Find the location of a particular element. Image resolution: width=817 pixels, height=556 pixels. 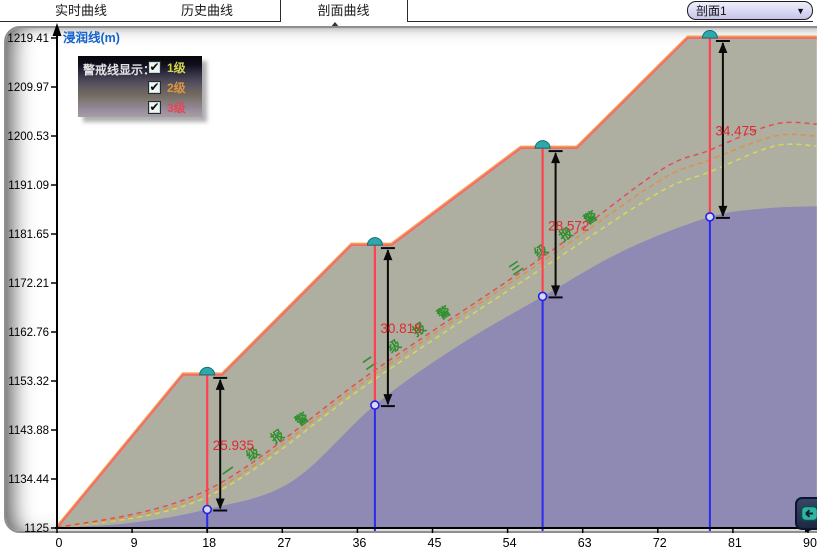

measurement-4: 34.475 is located at coordinates (729, 280).